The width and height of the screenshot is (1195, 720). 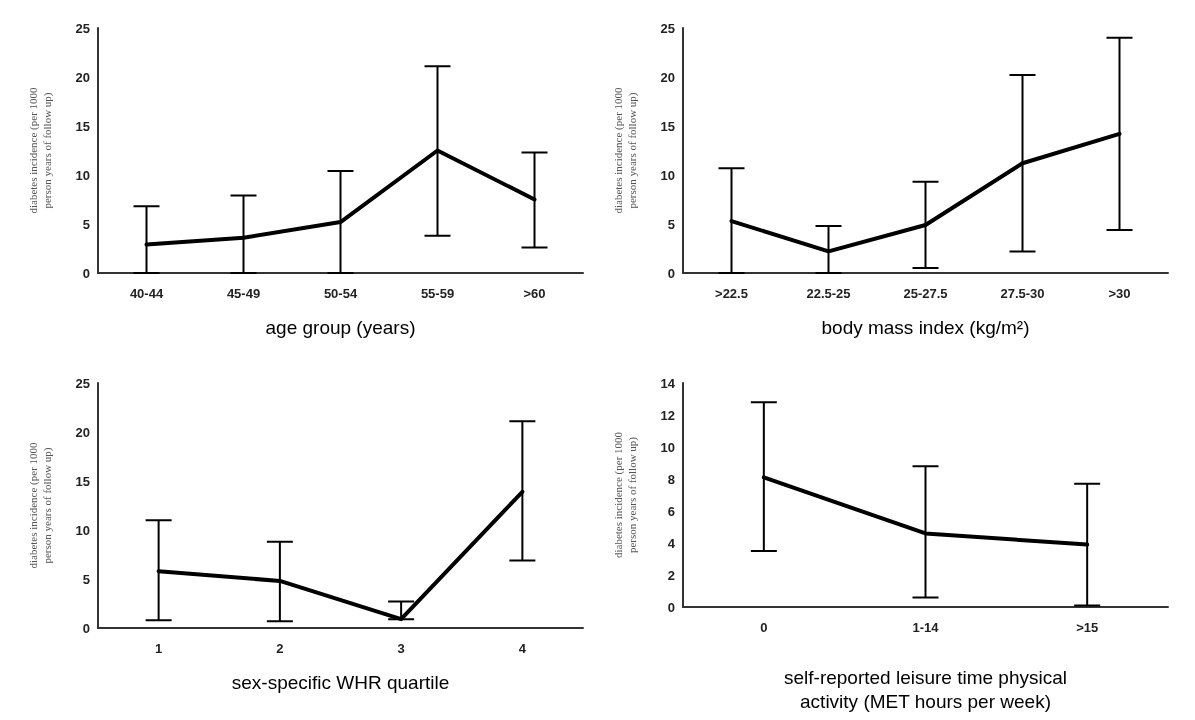 I want to click on x-axis-title: body mass index (kg/m²), so click(x=925, y=327).